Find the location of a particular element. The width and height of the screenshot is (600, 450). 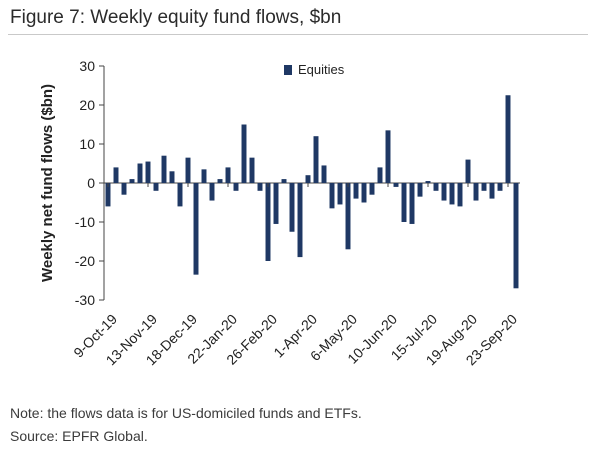

y-tick-label: -30 is located at coordinates (85, 300).